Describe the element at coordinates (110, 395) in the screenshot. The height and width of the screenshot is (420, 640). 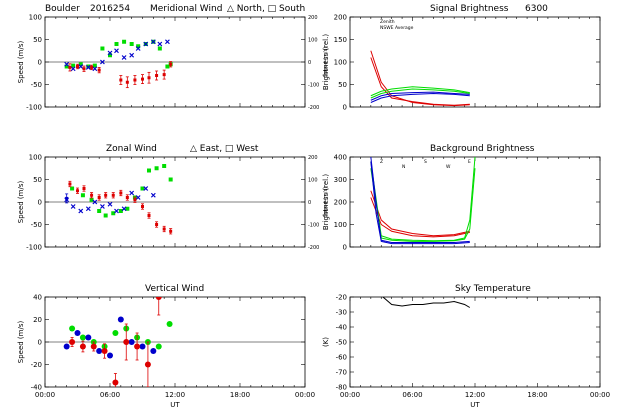
I see `vertical-xtick-label: 06:00` at that location.